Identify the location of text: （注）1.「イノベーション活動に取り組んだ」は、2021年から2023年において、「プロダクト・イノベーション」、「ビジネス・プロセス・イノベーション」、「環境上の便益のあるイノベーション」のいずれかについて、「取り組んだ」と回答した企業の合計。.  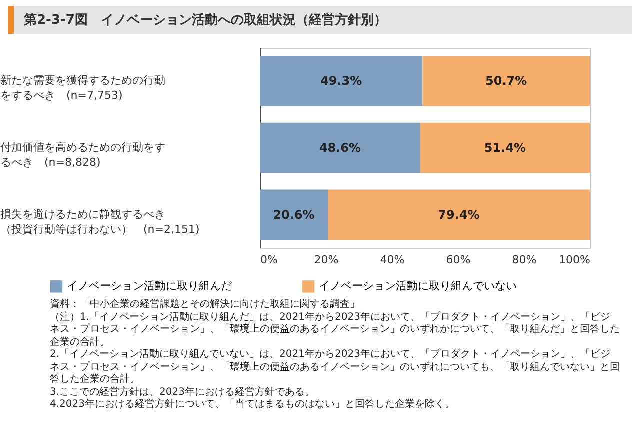
(335, 330).